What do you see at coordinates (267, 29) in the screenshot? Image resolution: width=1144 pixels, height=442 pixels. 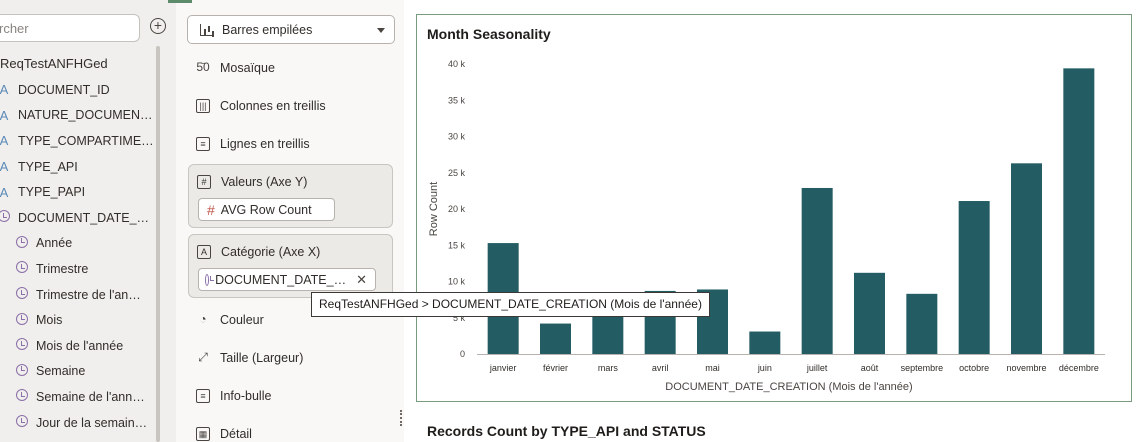 I see `chart-type-label: Barres empilées` at bounding box center [267, 29].